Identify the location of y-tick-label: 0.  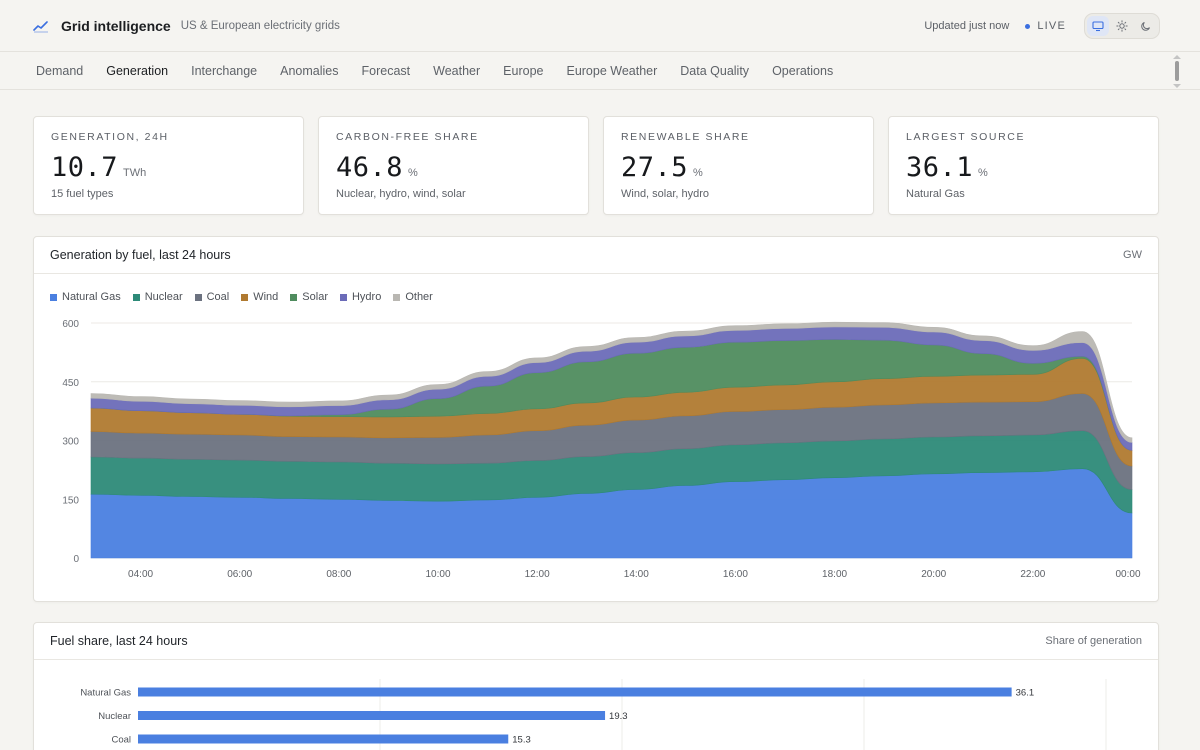
(76, 559).